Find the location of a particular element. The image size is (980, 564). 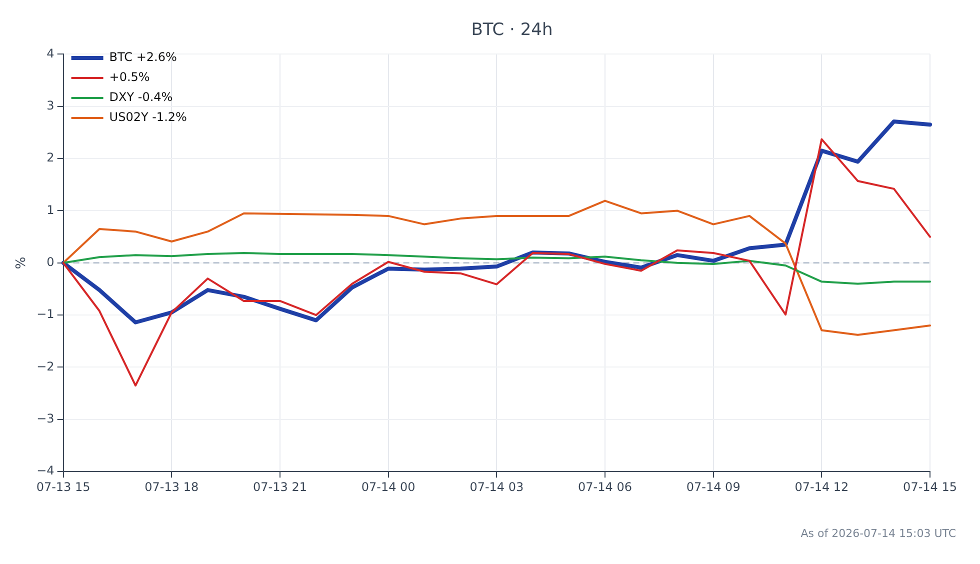

text: As of 2026-07-14 15:03 UTC is located at coordinates (878, 533).